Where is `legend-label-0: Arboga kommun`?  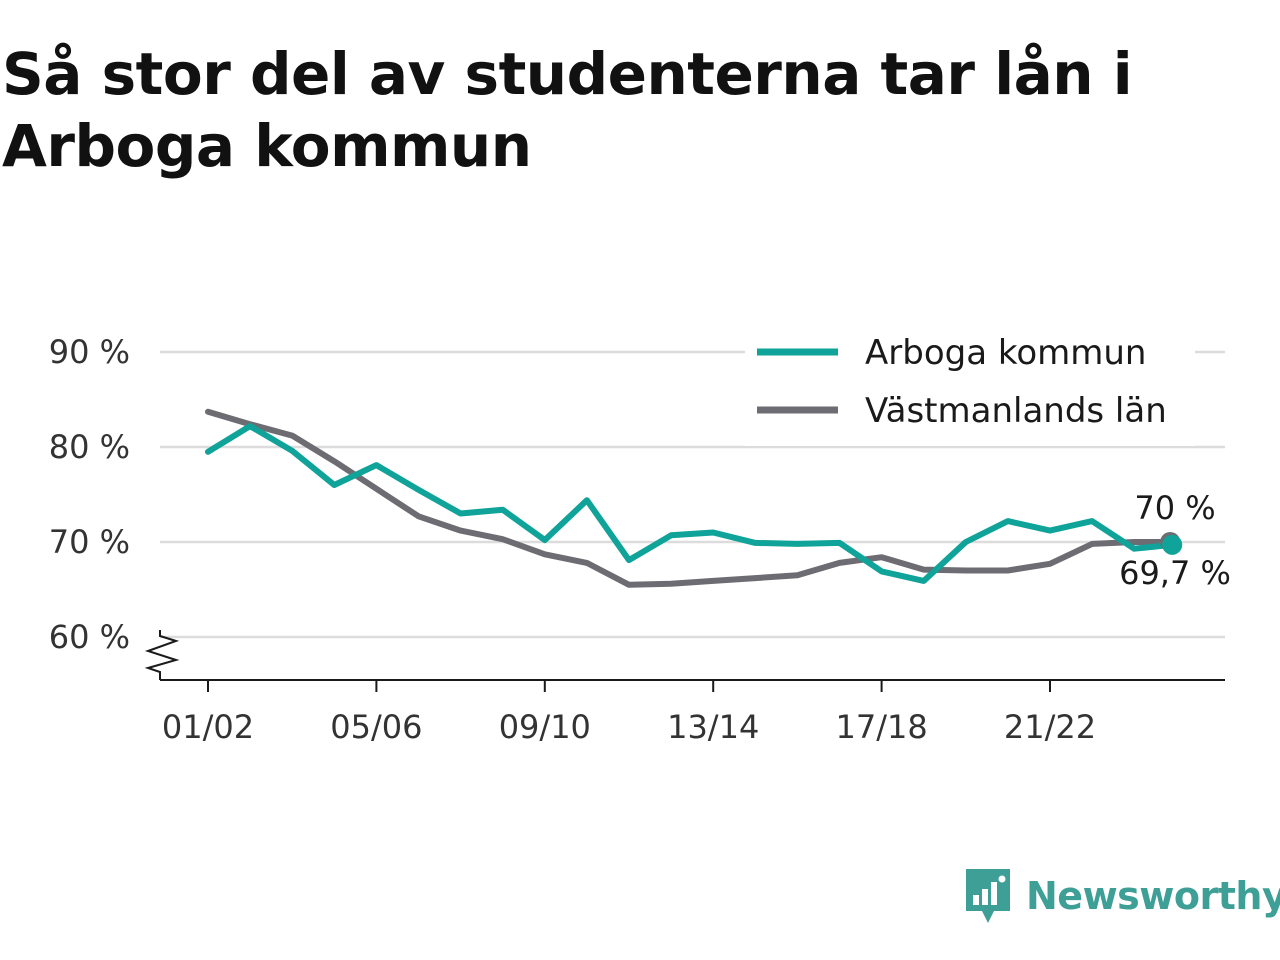 legend-label-0: Arboga kommun is located at coordinates (1005, 353).